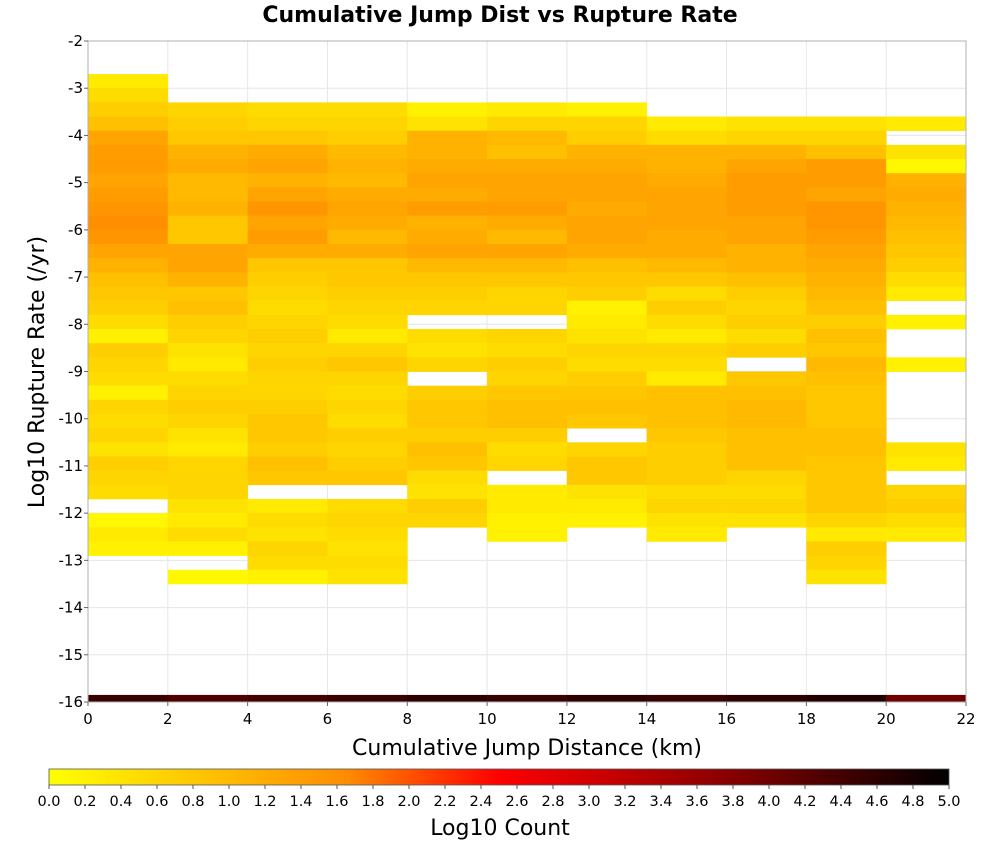 This screenshot has height=850, width=1000. Describe the element at coordinates (75, 277) in the screenshot. I see `y-tick-label: -7` at that location.